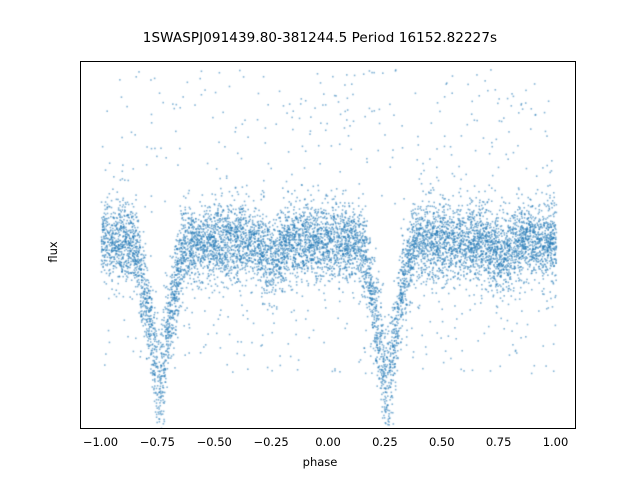 Image resolution: width=640 pixels, height=480 pixels. Describe the element at coordinates (100, 442) in the screenshot. I see `x-tick-label: −1.00` at that location.